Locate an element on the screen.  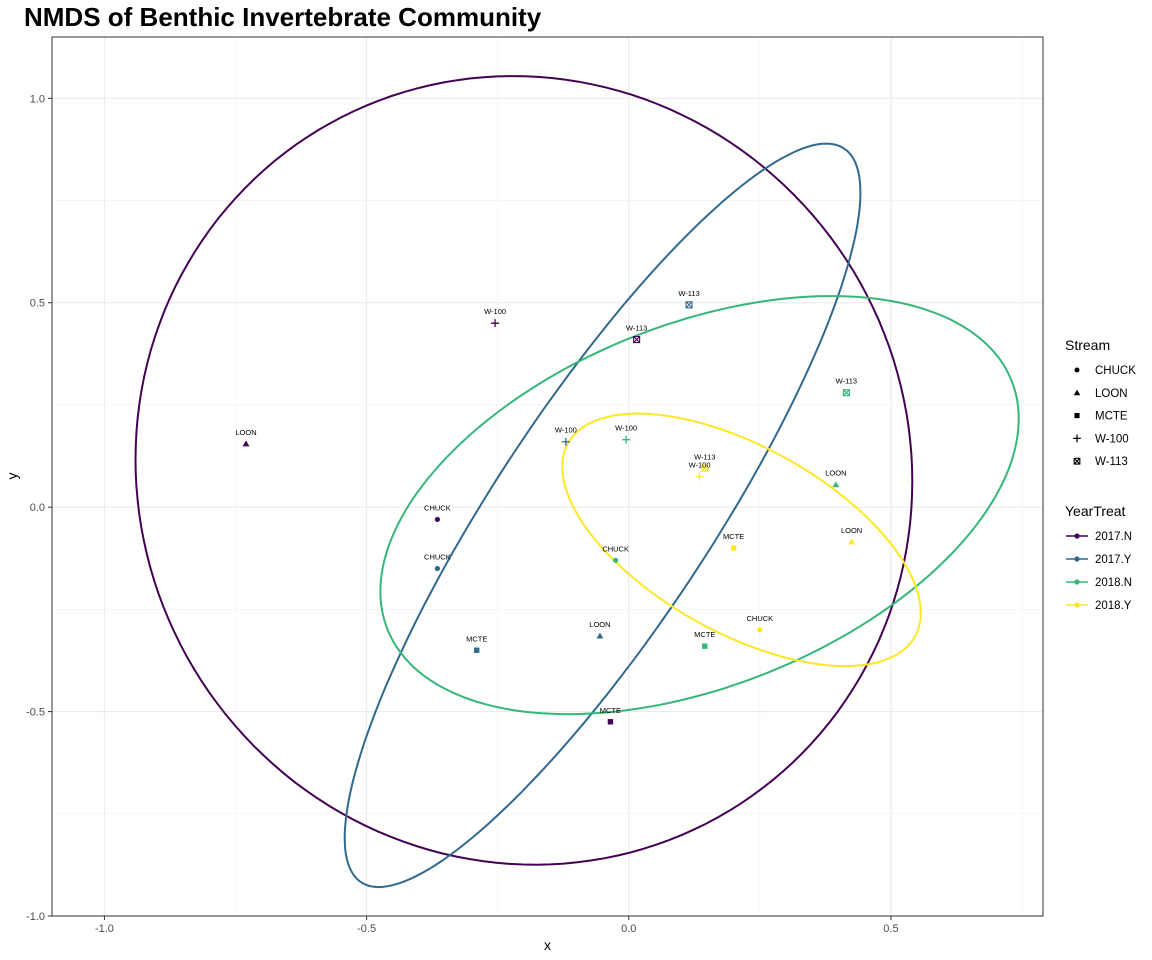
legend-dot-2017-Y is located at coordinates (1077, 559).